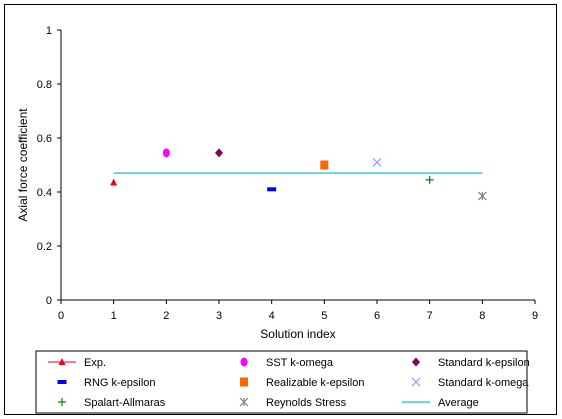 The height and width of the screenshot is (419, 562). Describe the element at coordinates (49, 31) in the screenshot. I see `y-tick-label: 1` at that location.